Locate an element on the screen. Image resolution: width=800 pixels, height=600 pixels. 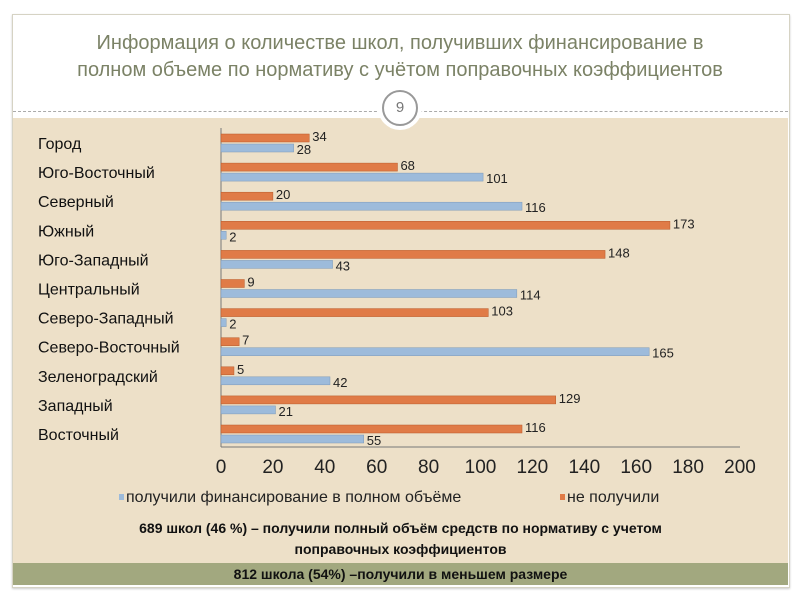
category-label: Западный is located at coordinates (75, 406).